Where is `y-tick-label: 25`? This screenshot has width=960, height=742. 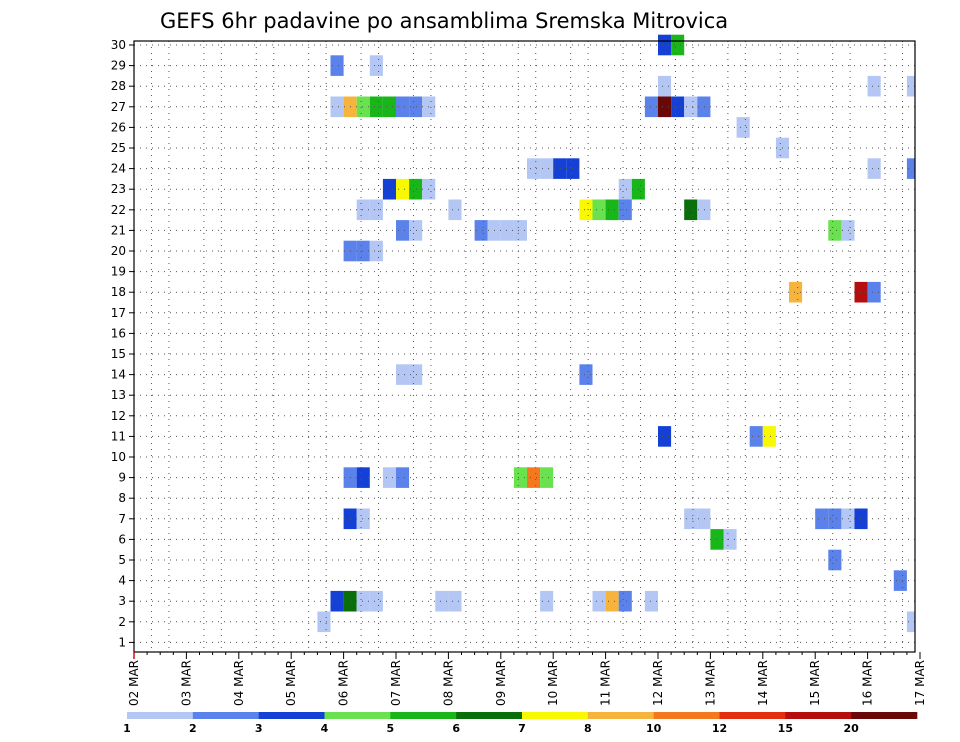 y-tick-label: 25 is located at coordinates (118, 148).